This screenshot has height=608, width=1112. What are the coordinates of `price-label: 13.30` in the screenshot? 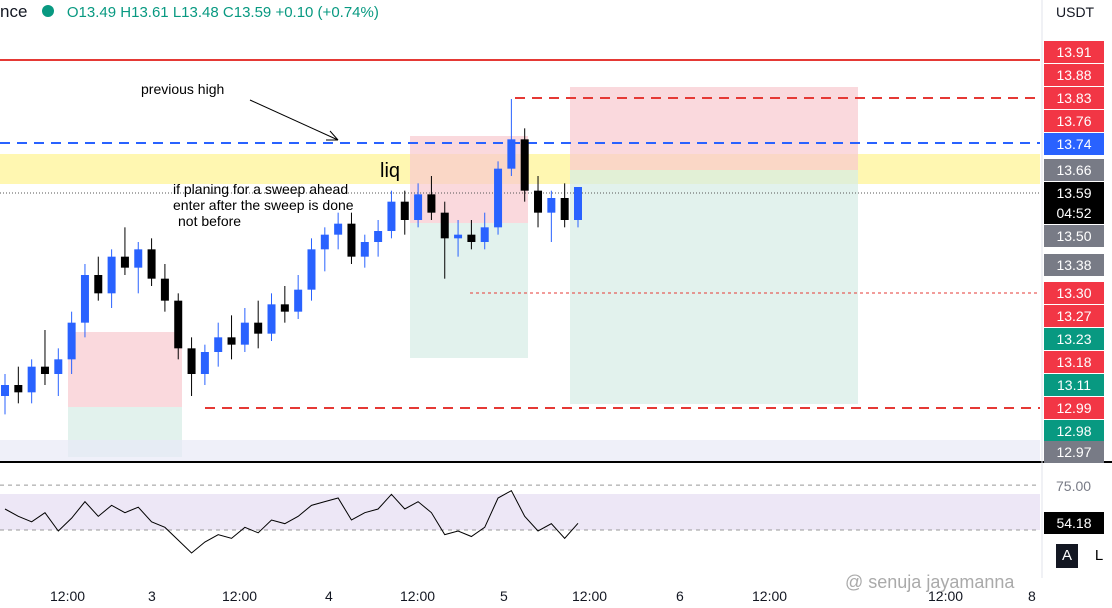 It's located at (1074, 293).